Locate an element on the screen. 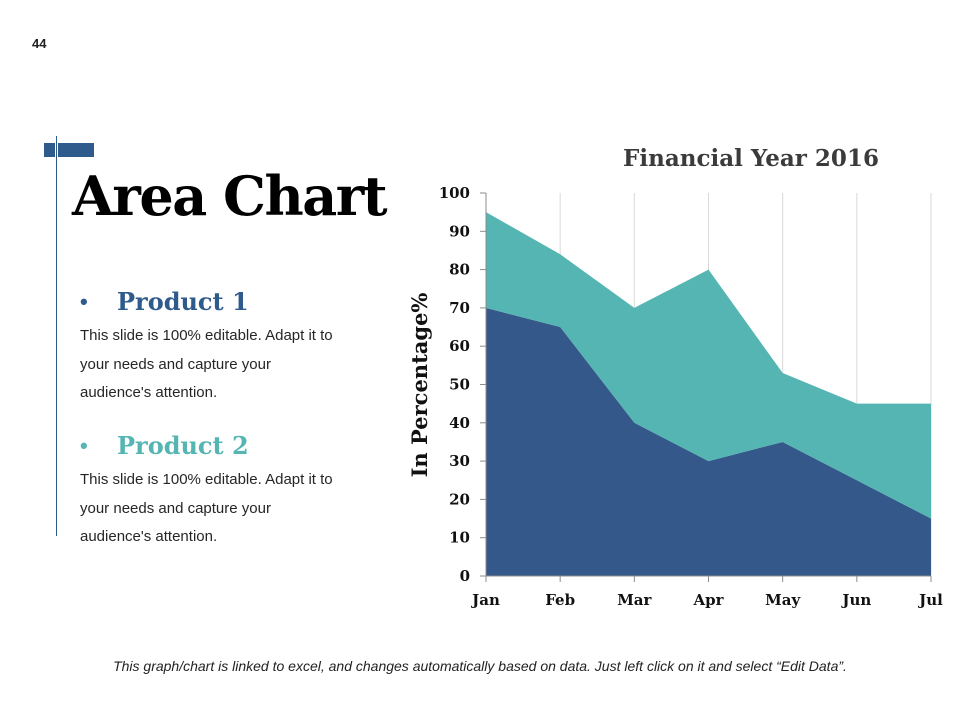 Image resolution: width=960 pixels, height=720 pixels. y-tick-label: 0 is located at coordinates (465, 576).